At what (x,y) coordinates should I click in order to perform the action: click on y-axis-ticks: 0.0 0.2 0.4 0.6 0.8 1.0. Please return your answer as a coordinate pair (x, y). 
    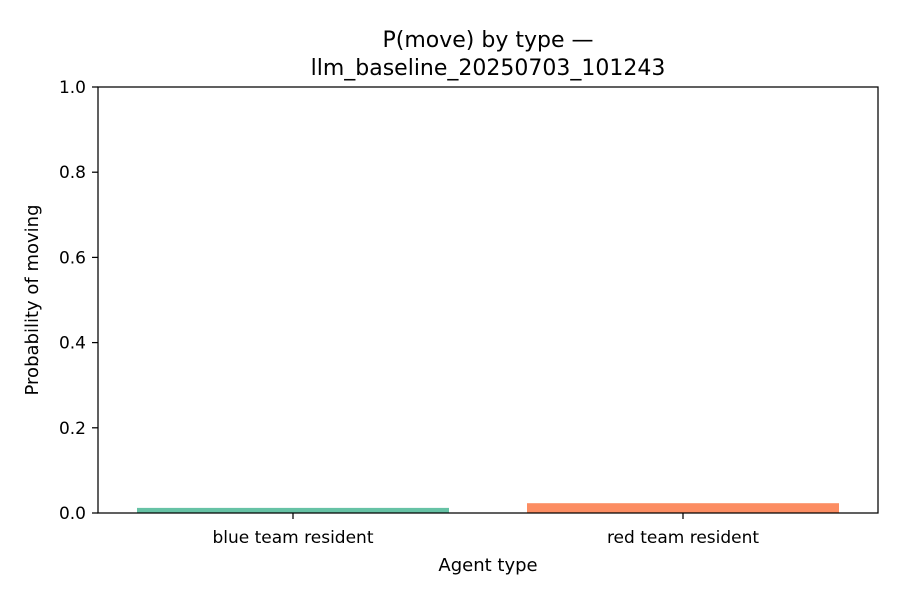
    Looking at the image, I should click on (78, 301).